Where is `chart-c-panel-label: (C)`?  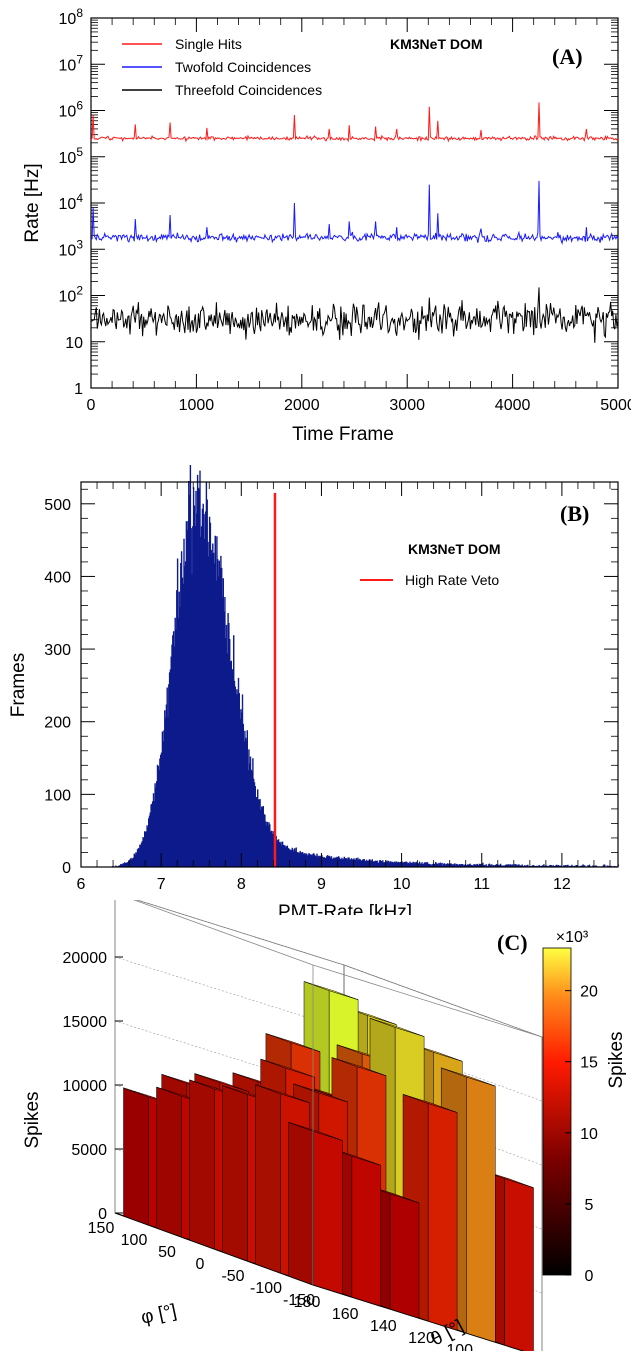
chart-c-panel-label: (C) is located at coordinates (512, 942).